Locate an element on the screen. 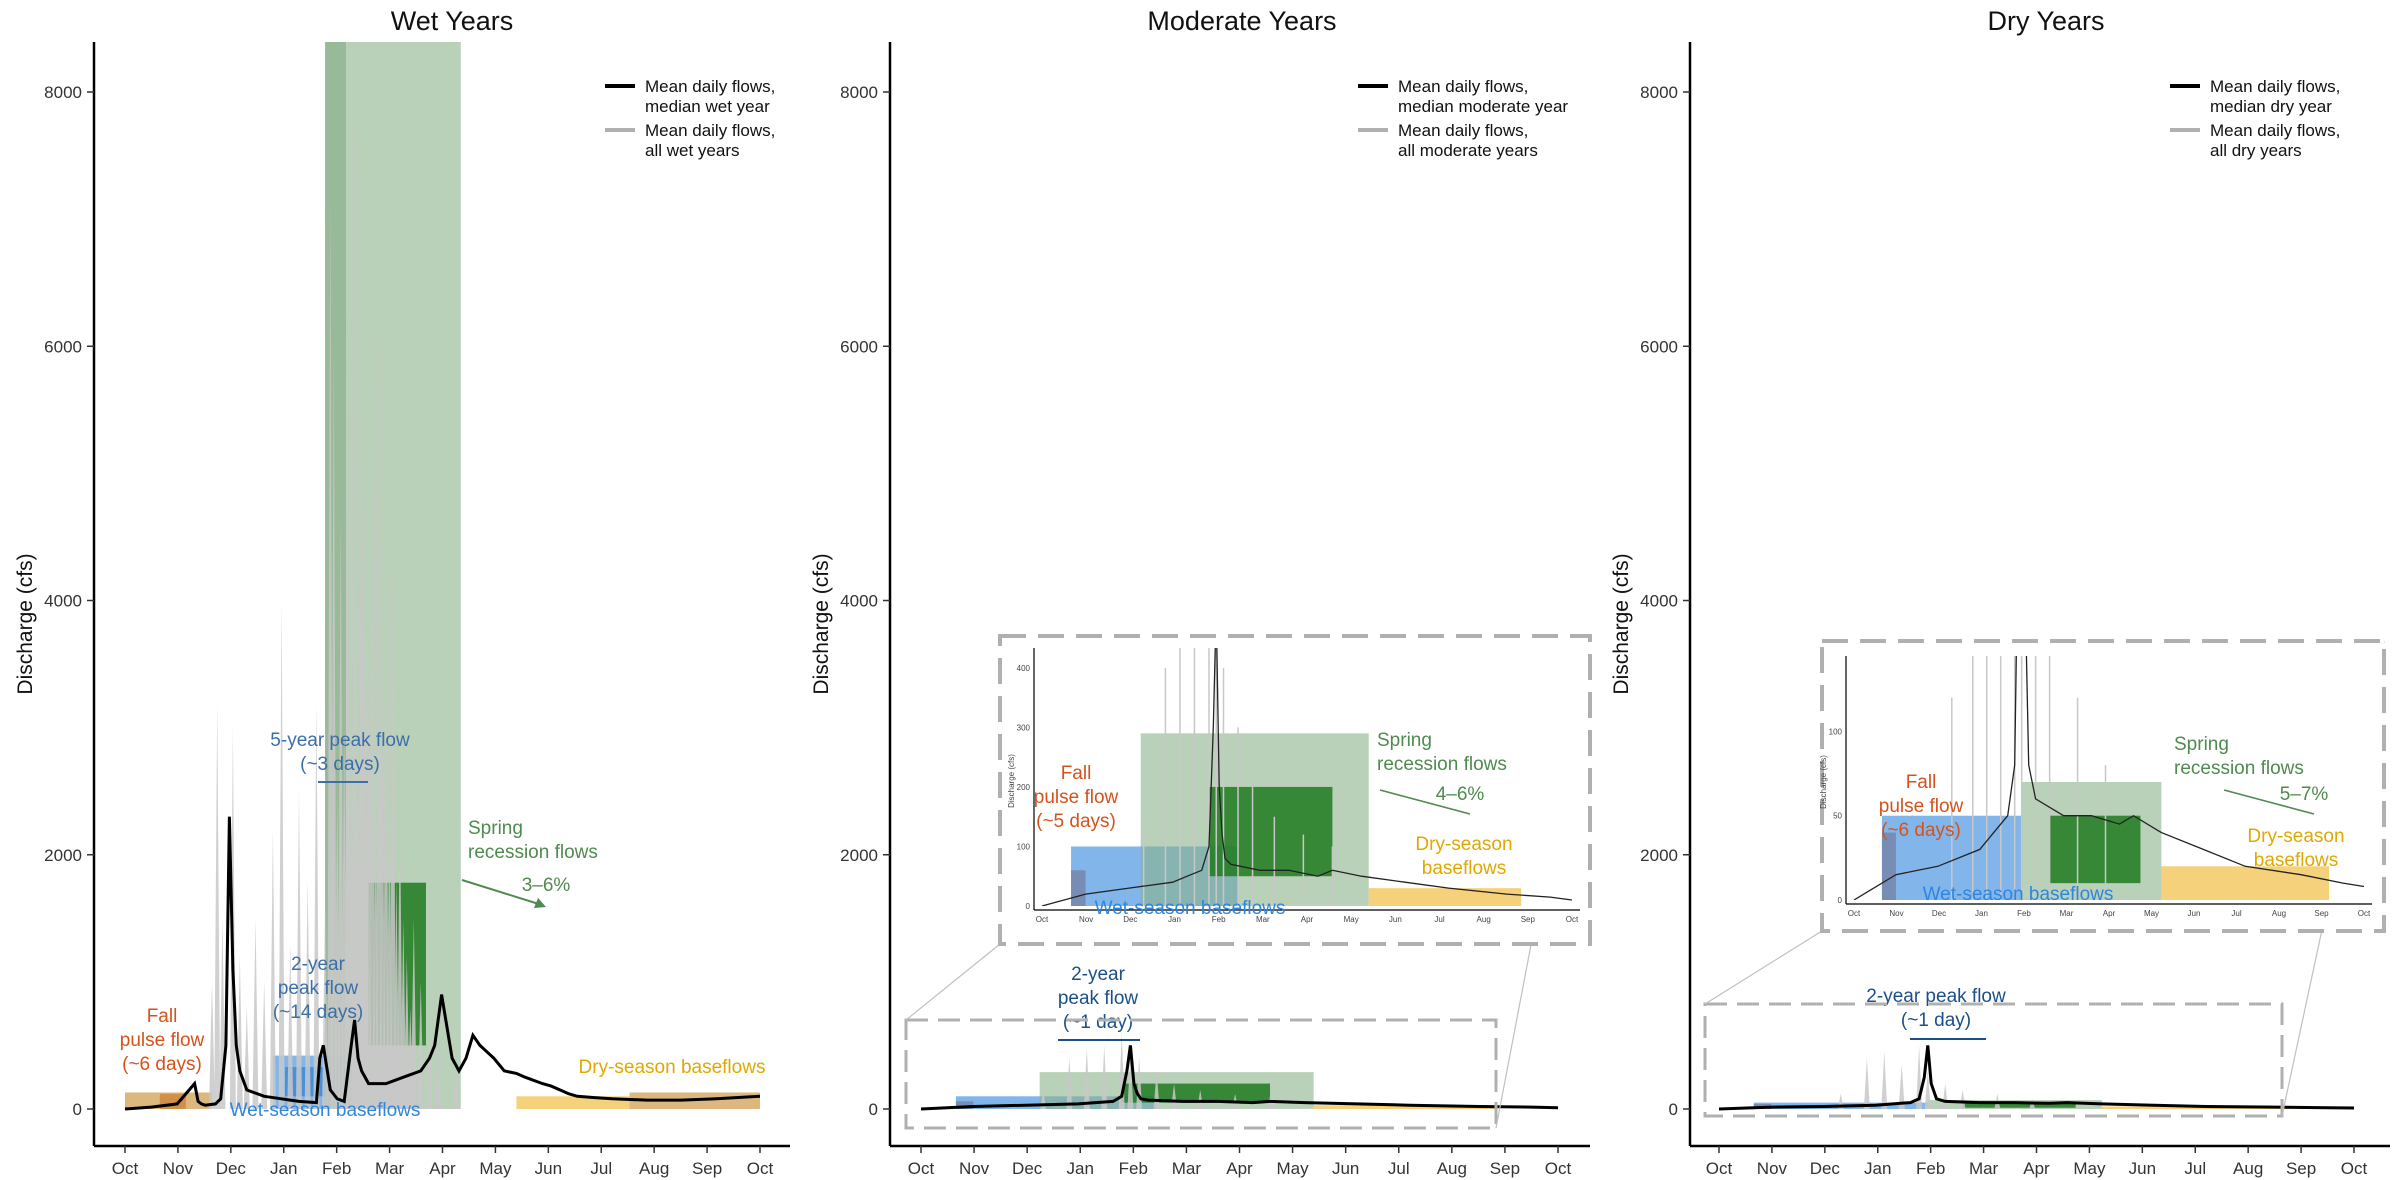  zoom-region is located at coordinates (1993, 1060).